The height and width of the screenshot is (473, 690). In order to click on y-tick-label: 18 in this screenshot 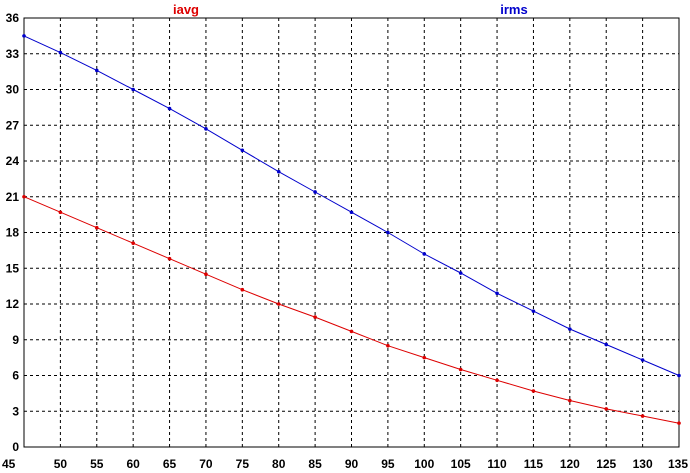, I will do `click(13, 233)`.